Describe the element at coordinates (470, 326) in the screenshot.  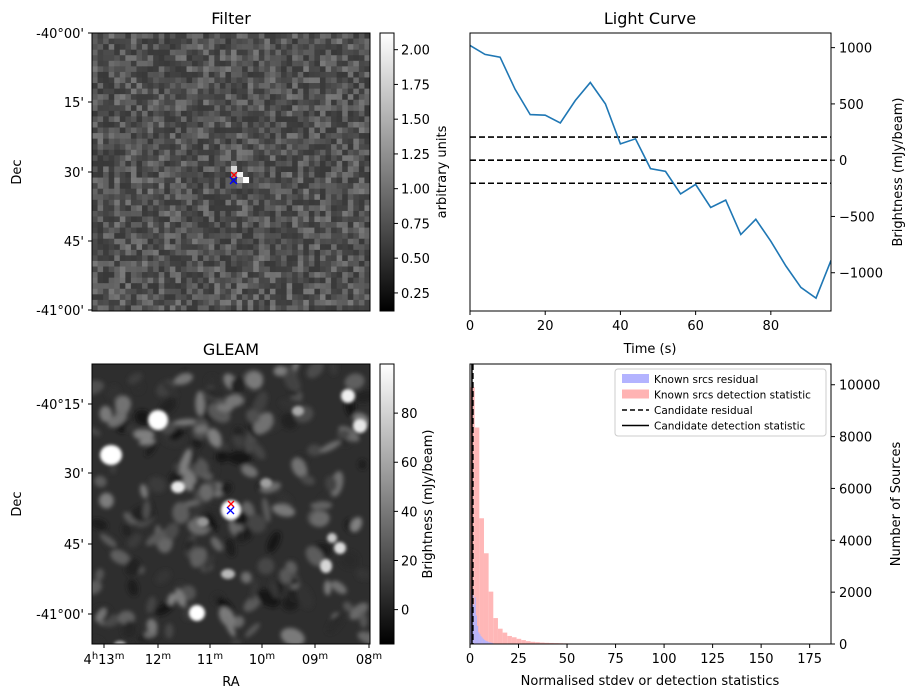
I see `light-curve-xtick-label: 0` at that location.